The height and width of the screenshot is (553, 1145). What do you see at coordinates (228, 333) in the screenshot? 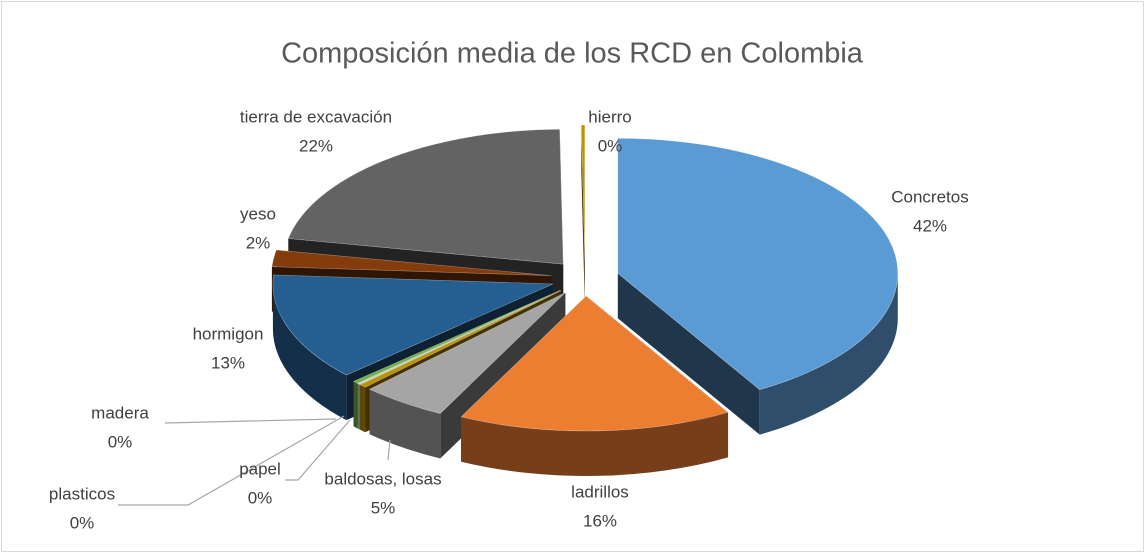
I see `category-label: hormigon` at bounding box center [228, 333].